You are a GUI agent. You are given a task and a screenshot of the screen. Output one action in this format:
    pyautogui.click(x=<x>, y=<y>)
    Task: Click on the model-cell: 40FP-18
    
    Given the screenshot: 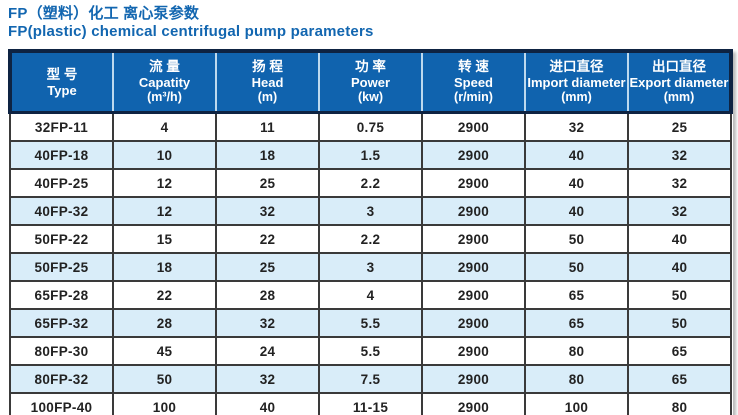 What is the action you would take?
    pyautogui.click(x=61, y=155)
    